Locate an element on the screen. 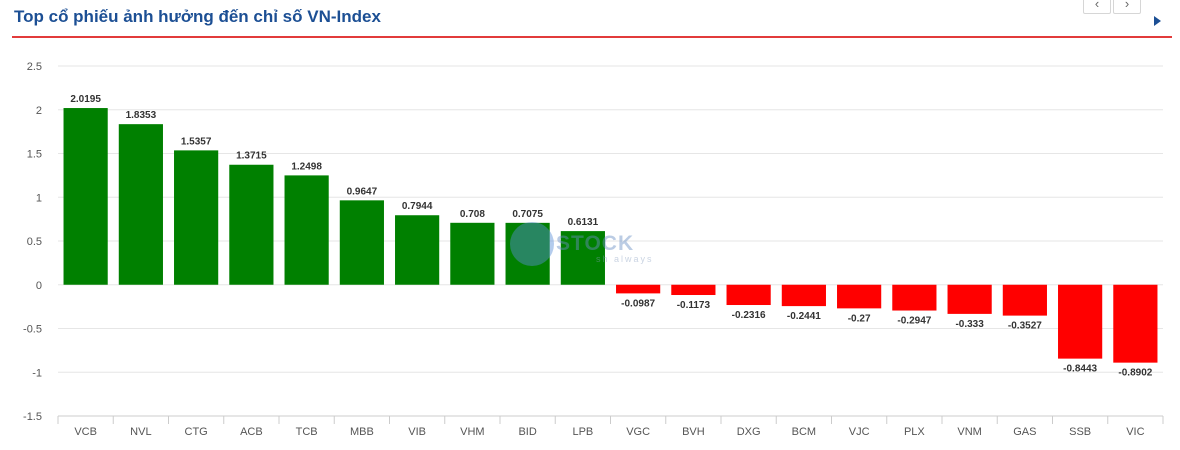  bar-vjc is located at coordinates (859, 296).